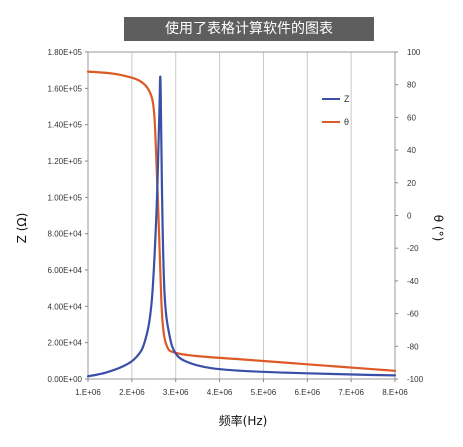 This screenshot has height=447, width=463. Describe the element at coordinates (65, 343) in the screenshot. I see `left-y-tick-label: 2.00E+04` at that location.